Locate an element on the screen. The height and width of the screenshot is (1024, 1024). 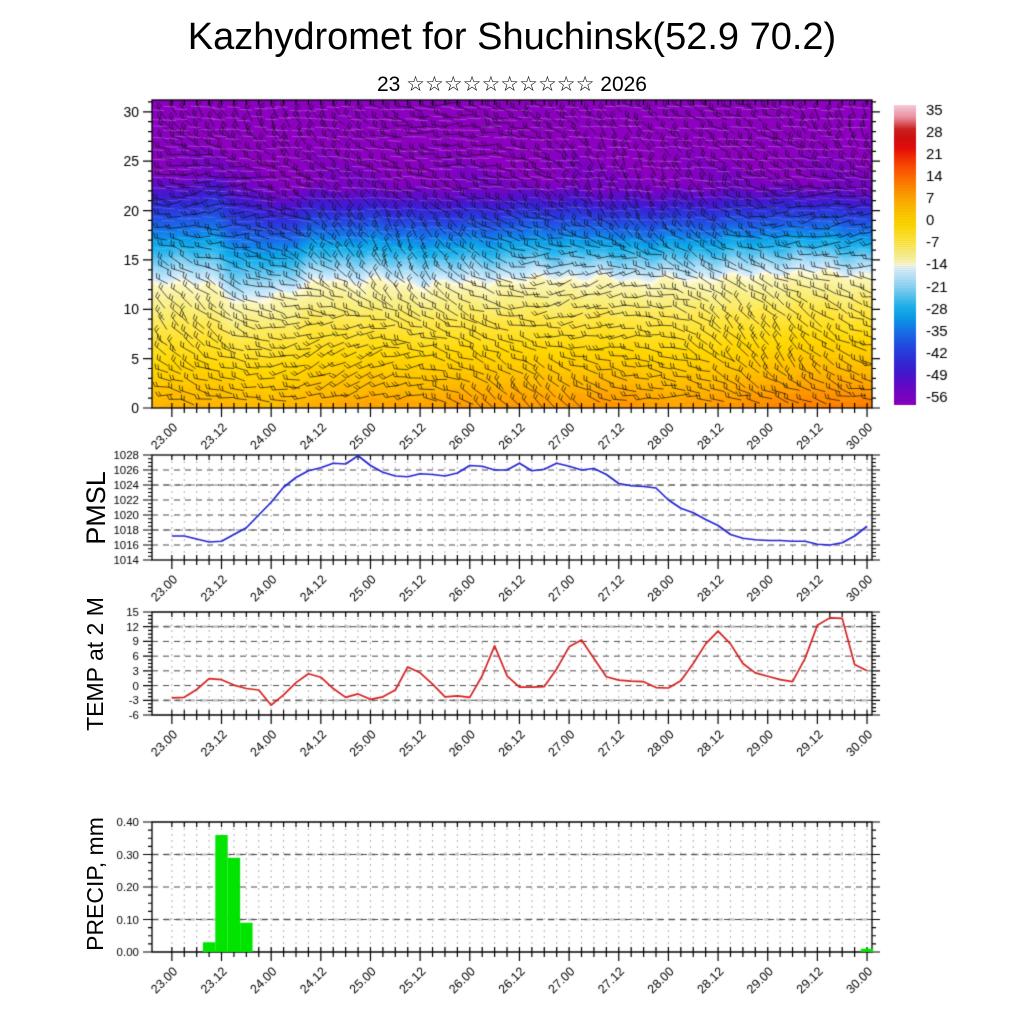
temp-axis-title: TEMP at 2 M is located at coordinates (94, 664).